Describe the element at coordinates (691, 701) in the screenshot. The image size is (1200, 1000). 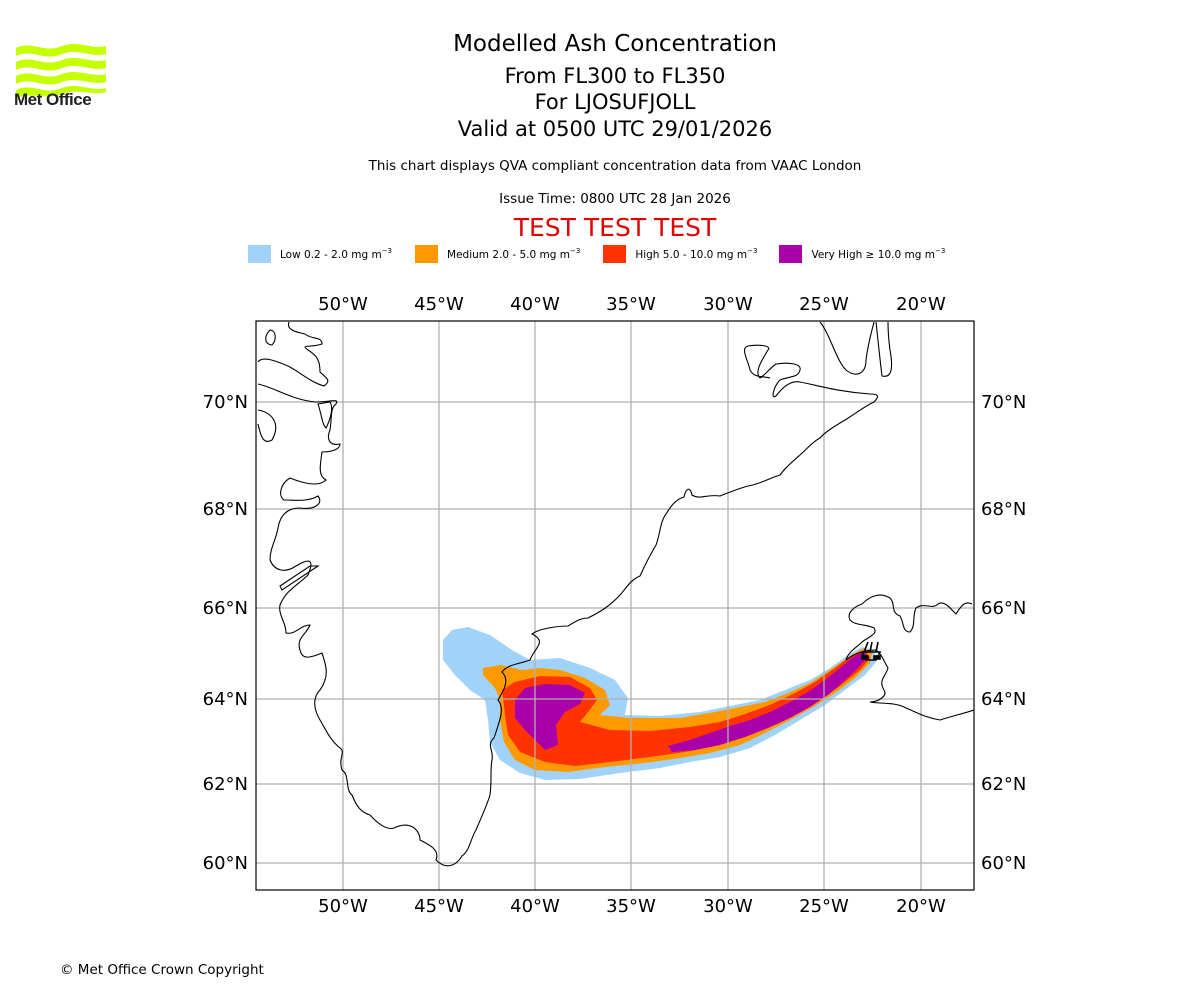
I see `plume-very-high` at that location.